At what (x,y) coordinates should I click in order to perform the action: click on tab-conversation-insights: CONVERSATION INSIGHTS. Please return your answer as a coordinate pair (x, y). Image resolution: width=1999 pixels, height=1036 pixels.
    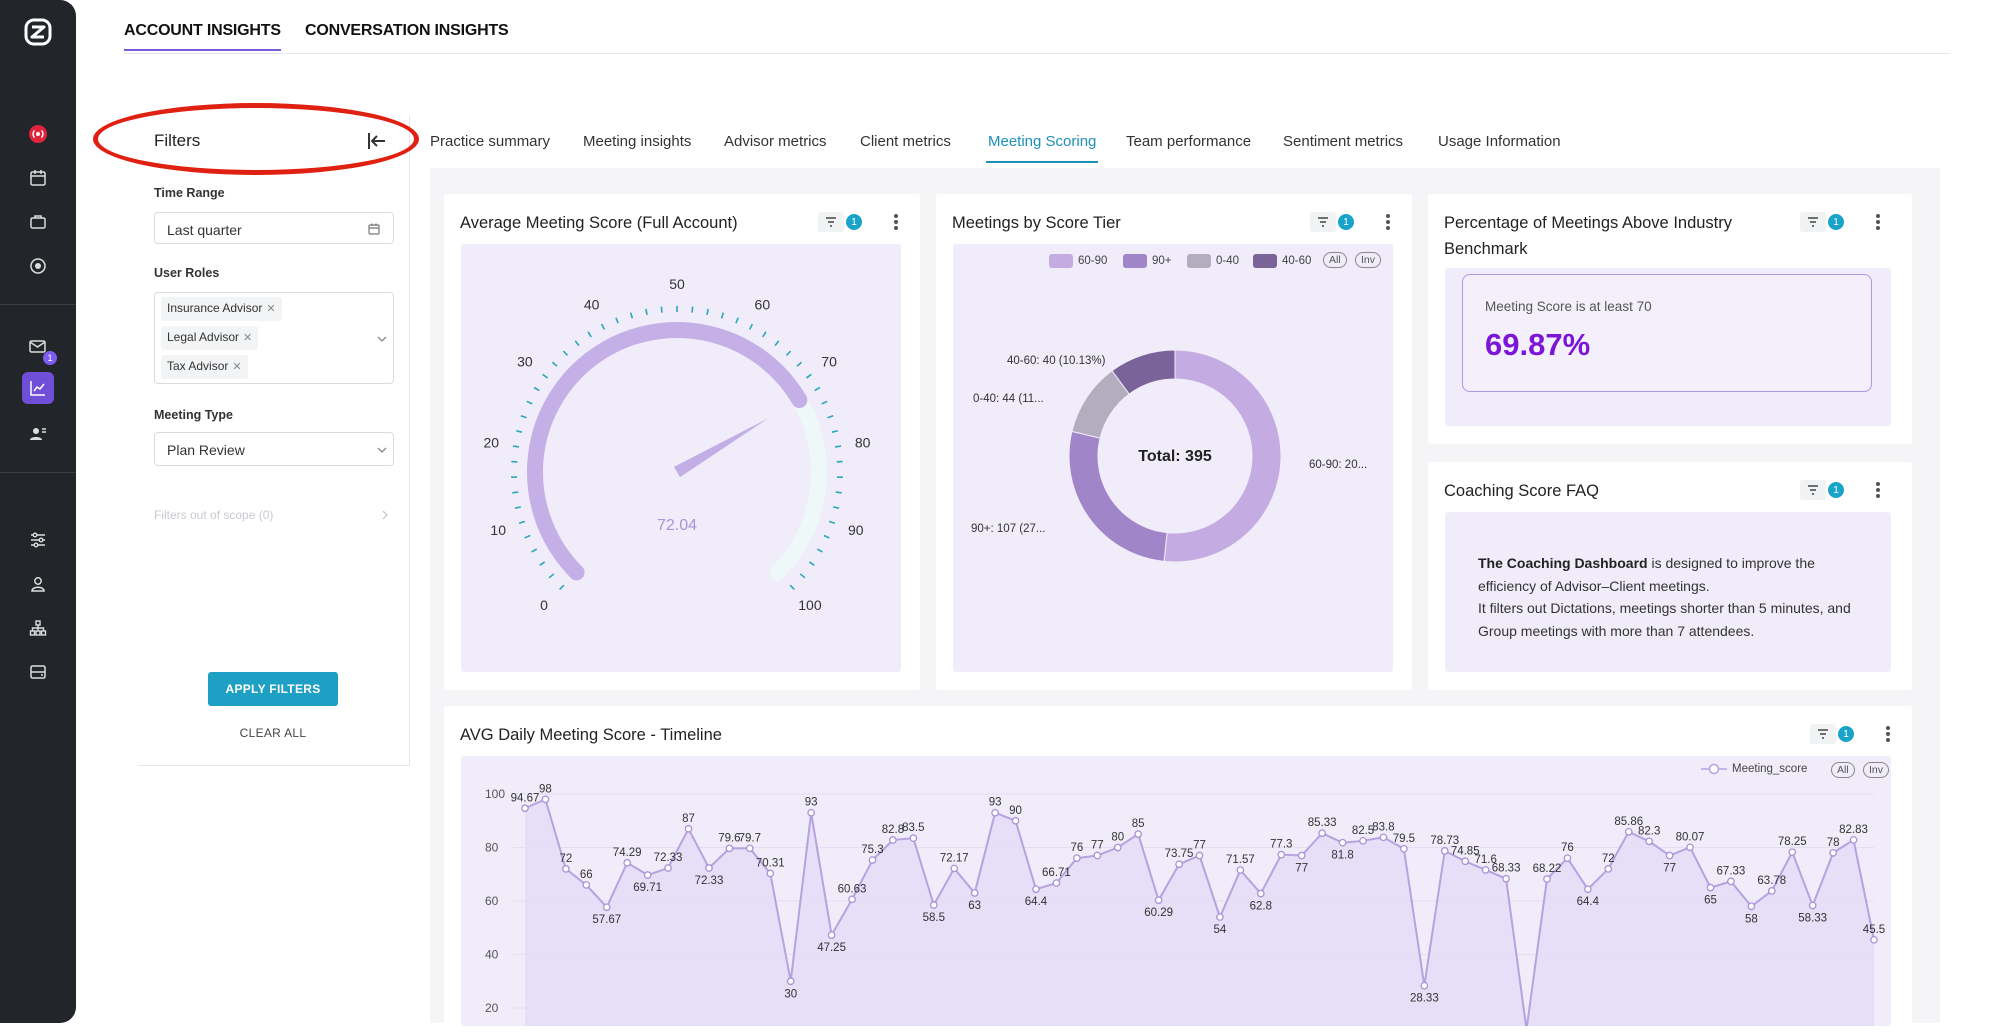
    Looking at the image, I should click on (407, 31).